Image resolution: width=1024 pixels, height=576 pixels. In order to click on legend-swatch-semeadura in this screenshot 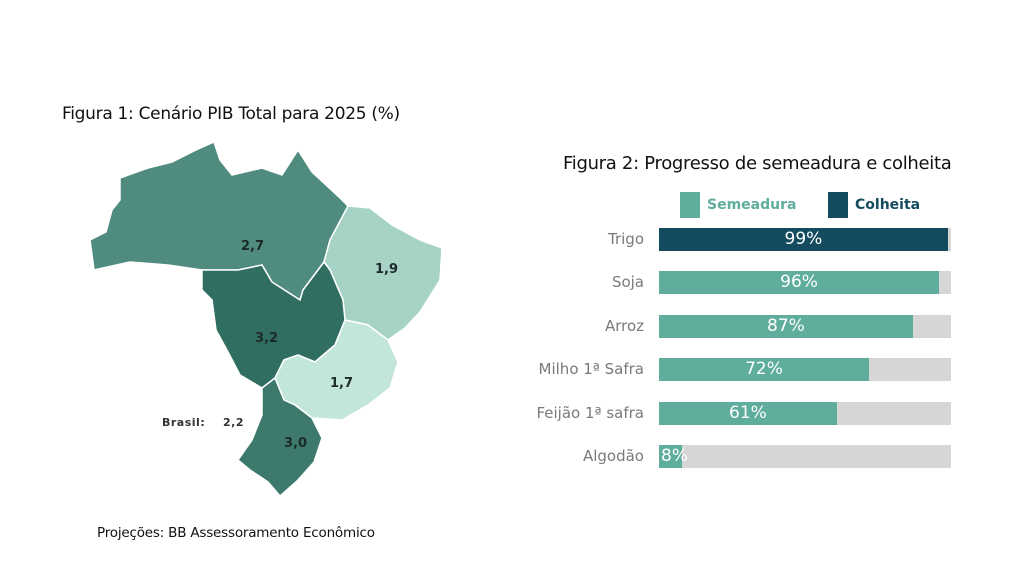, I will do `click(690, 205)`.